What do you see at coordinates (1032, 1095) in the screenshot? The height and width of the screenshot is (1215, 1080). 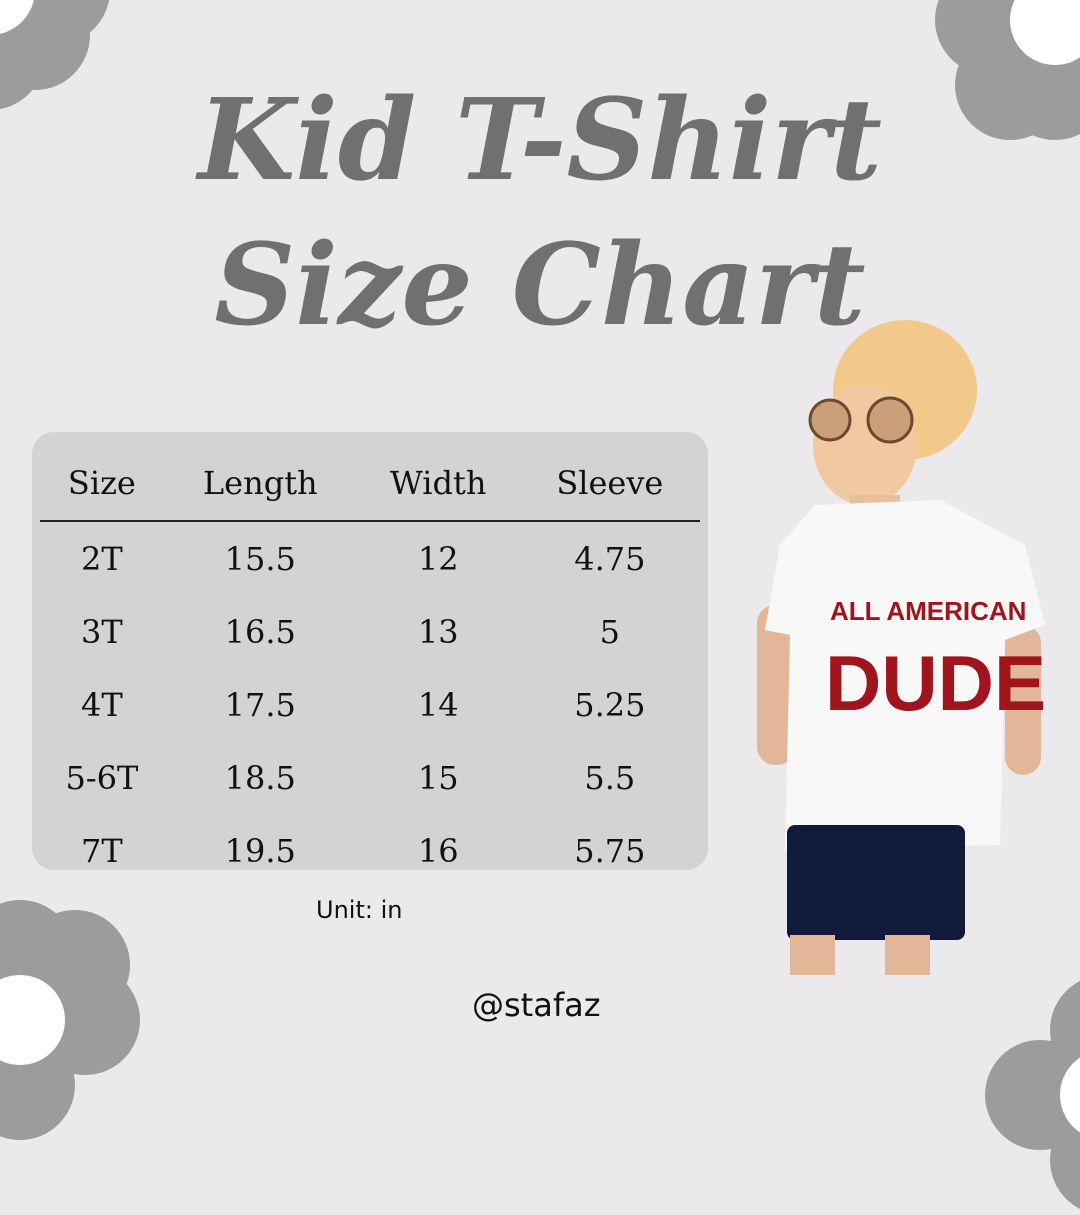 I see `flower-decoration-bottom-right` at bounding box center [1032, 1095].